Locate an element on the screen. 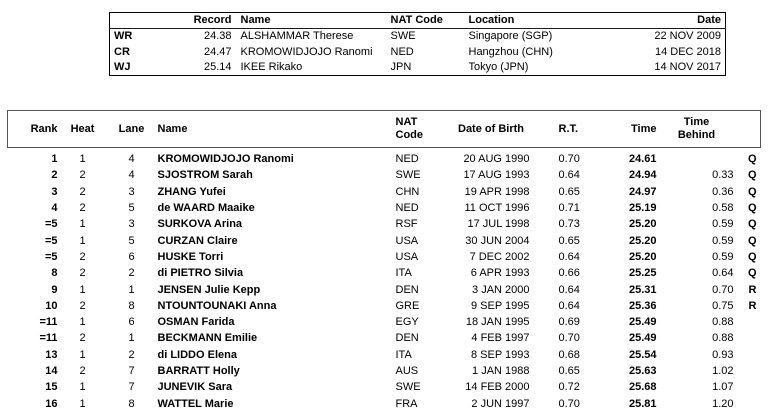 This screenshot has width=768, height=417. record-location: Singapore (SGP) is located at coordinates (510, 36).